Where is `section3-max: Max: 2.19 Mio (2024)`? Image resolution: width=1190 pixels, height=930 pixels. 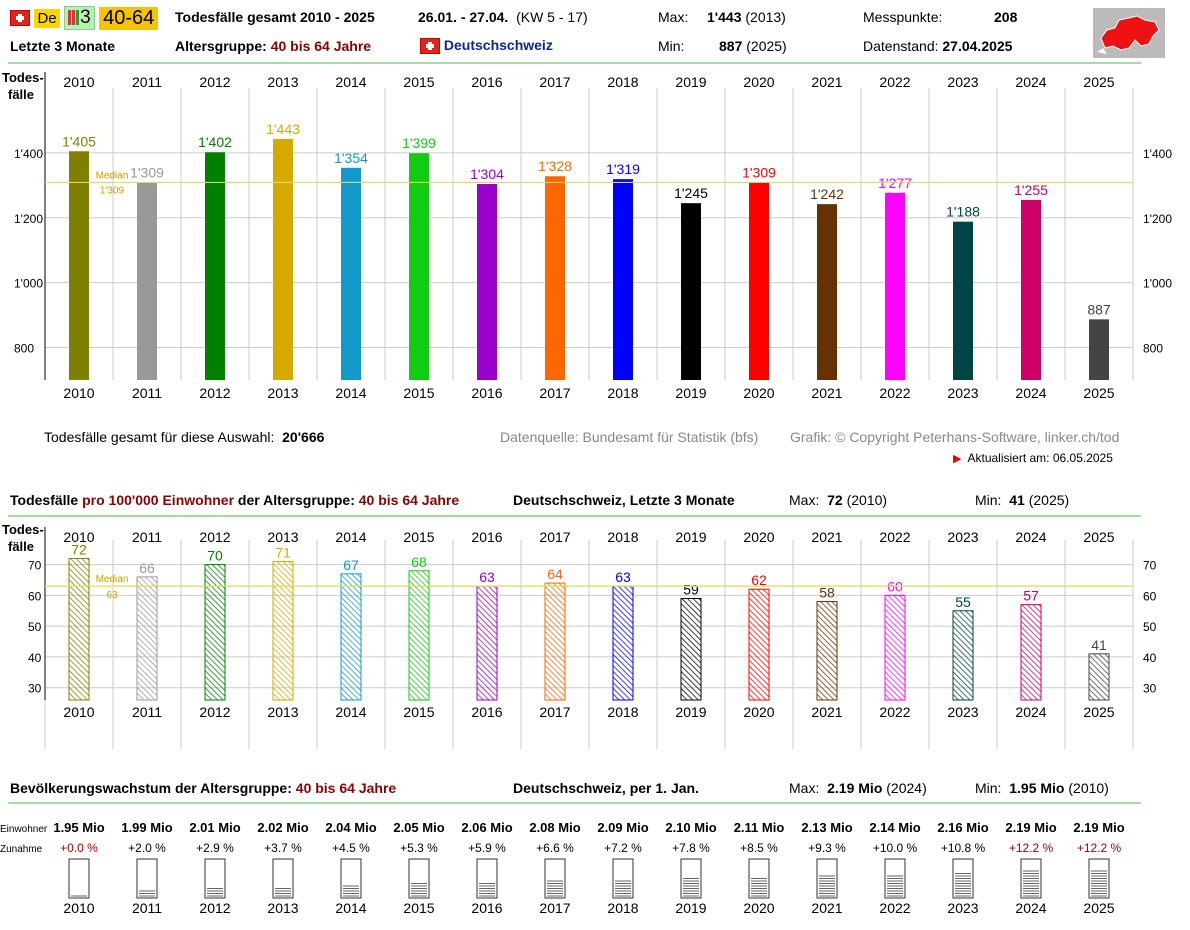
section3-max: Max: 2.19 Mio (2024) is located at coordinates (858, 788).